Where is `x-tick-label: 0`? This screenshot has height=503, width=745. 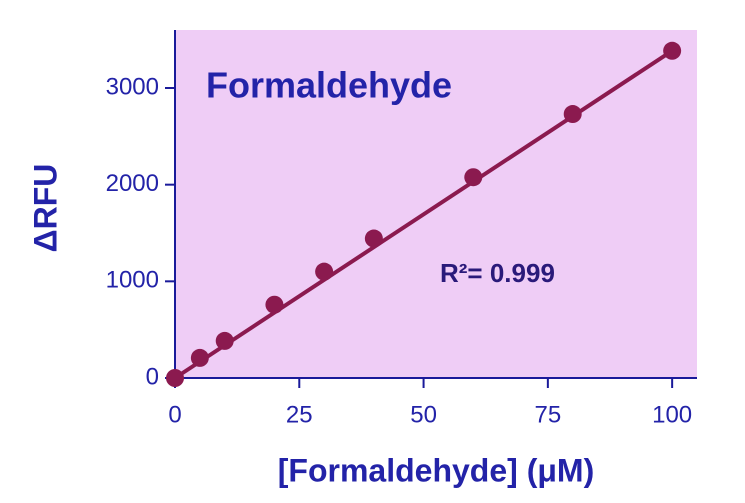
x-tick-label: 0 is located at coordinates (174, 414).